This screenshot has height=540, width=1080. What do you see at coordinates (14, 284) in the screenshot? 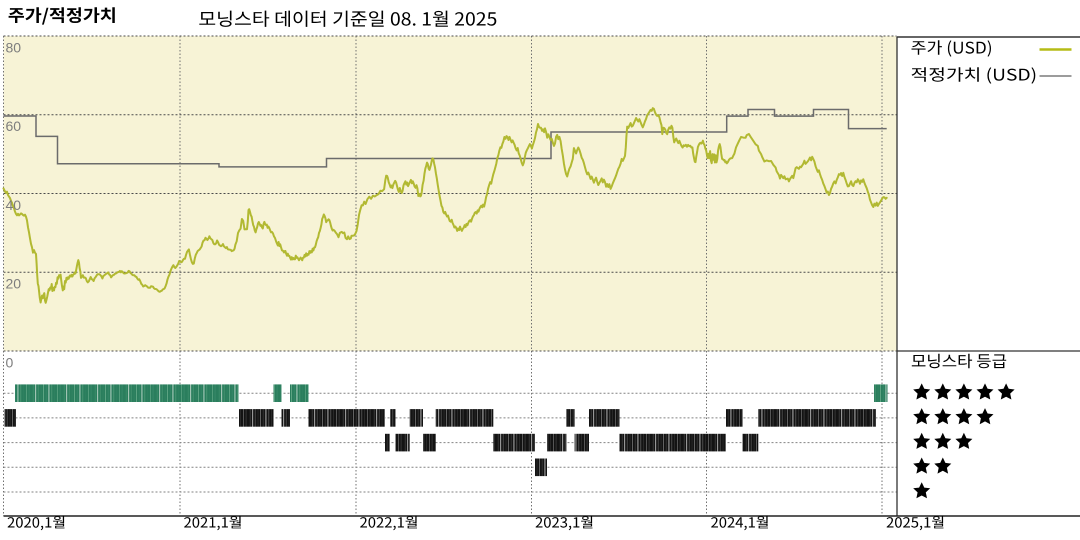
I see `svg-text: 20` at bounding box center [14, 284].